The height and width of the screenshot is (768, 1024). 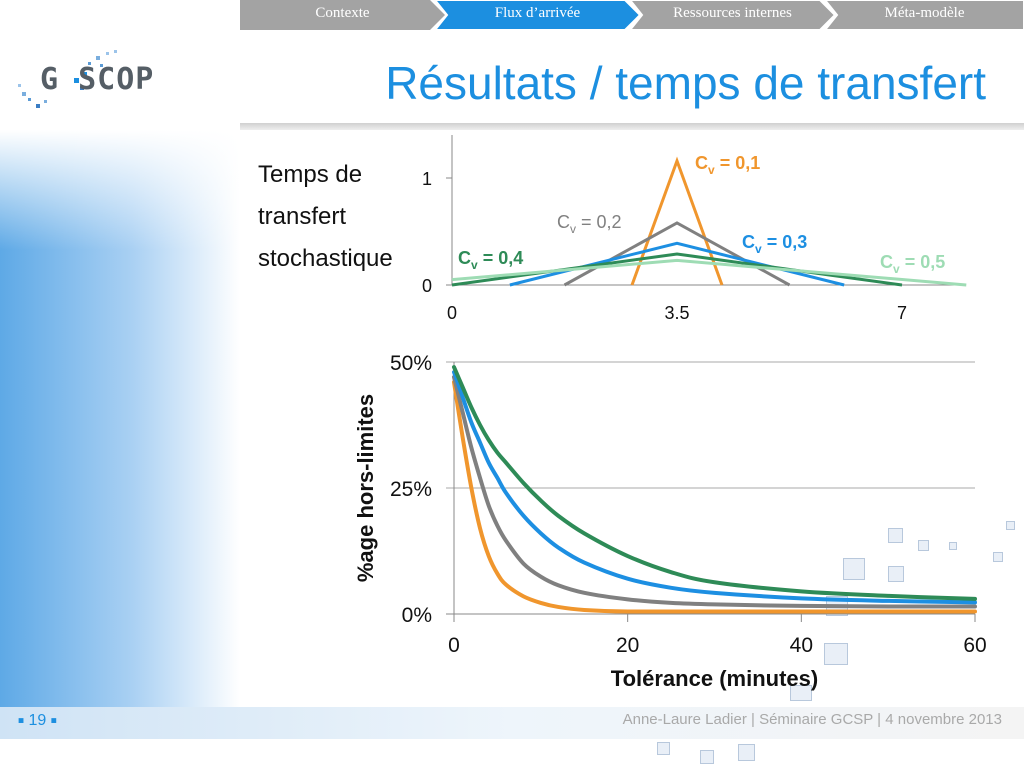 I want to click on y-tick-label: 50%, so click(x=411, y=363).